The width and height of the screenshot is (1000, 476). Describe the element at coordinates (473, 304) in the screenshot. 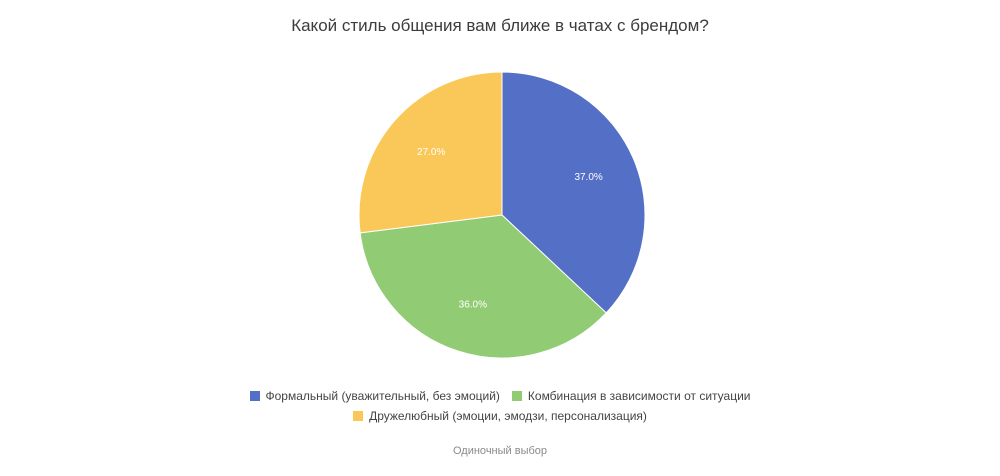

I see `slice-label-combination: 36.0%` at that location.